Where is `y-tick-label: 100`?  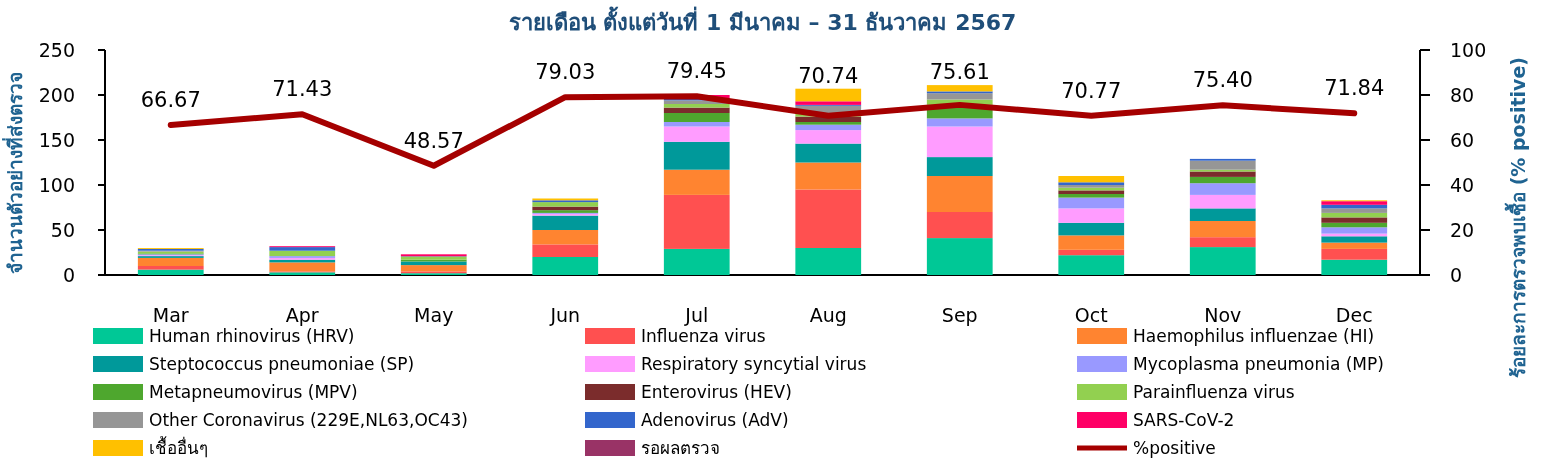 y-tick-label: 100 is located at coordinates (56, 185).